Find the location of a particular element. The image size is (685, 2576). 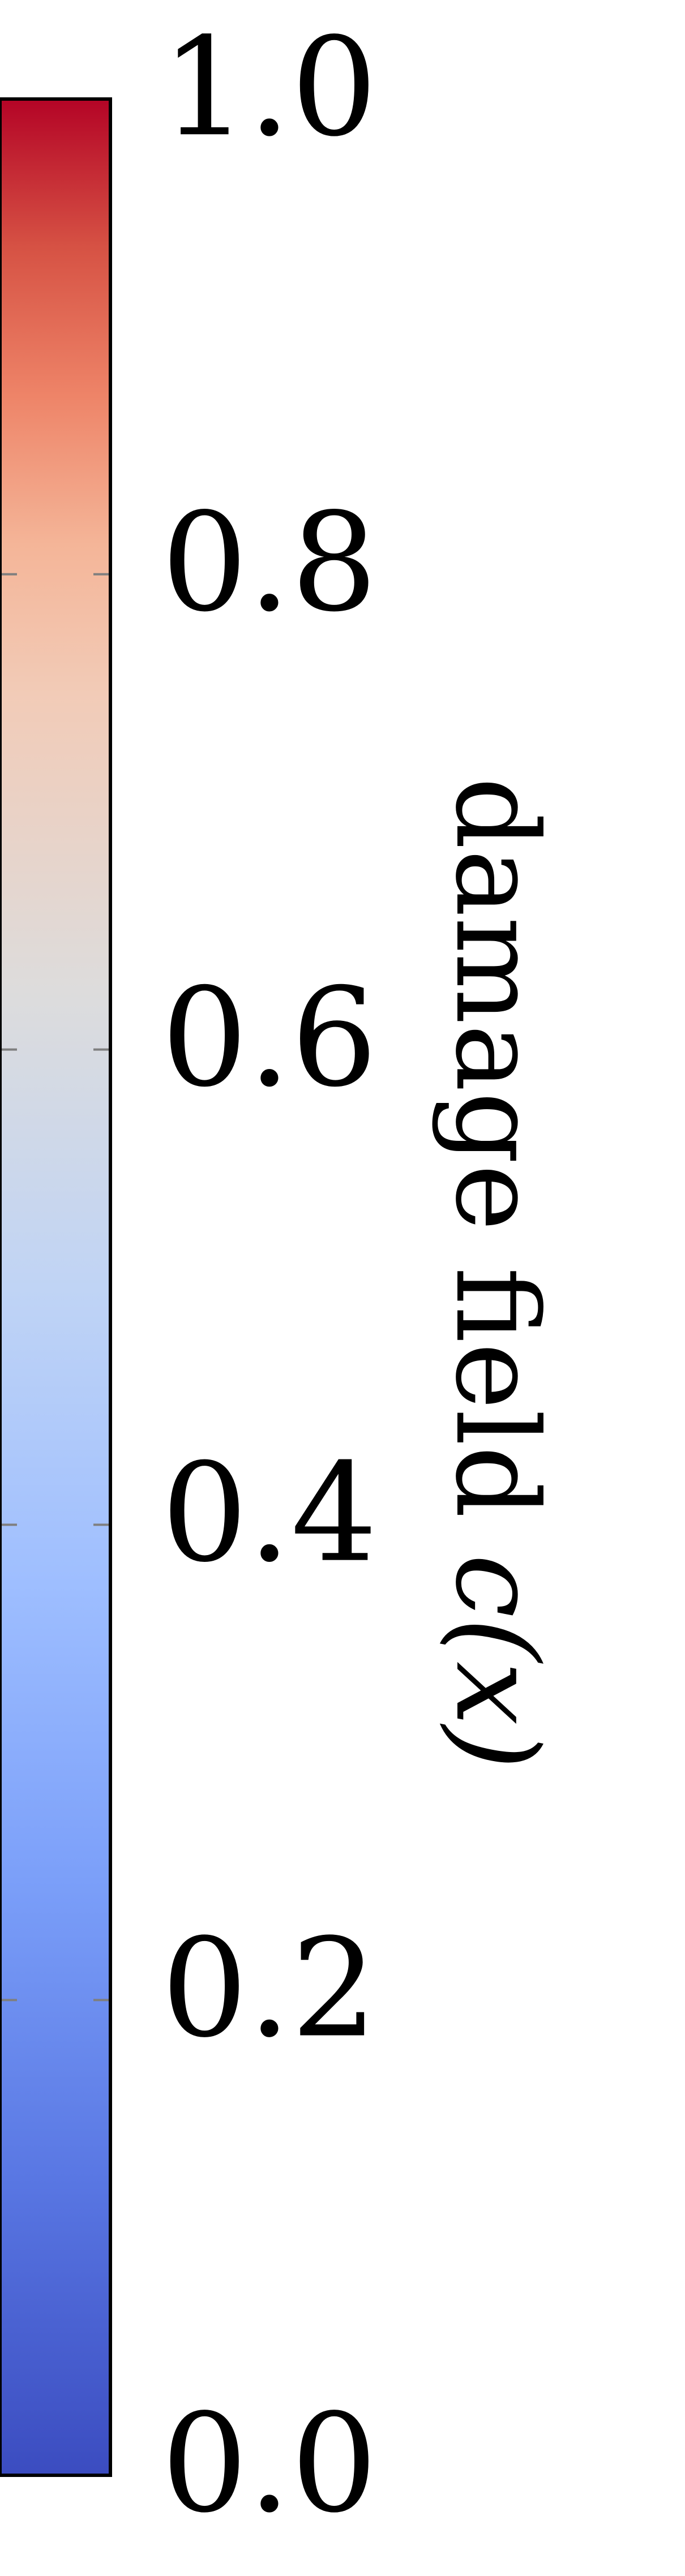

colorbar-gradient-bar is located at coordinates (55, 1287).